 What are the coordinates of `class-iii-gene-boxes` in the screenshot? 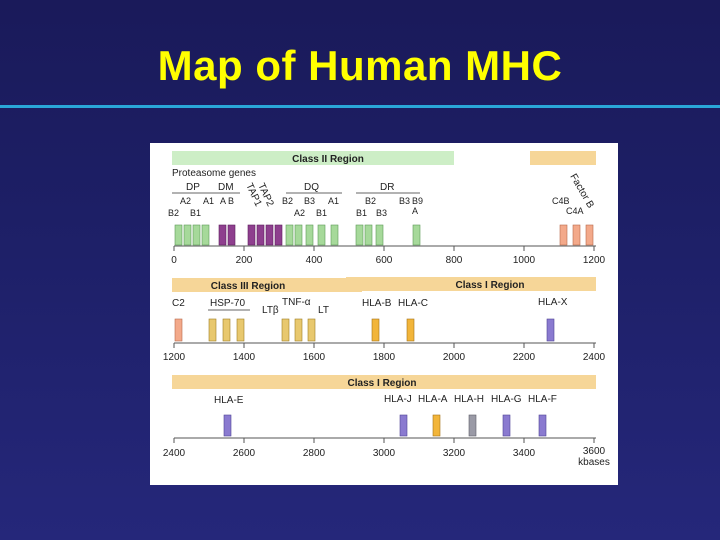 It's located at (364, 330).